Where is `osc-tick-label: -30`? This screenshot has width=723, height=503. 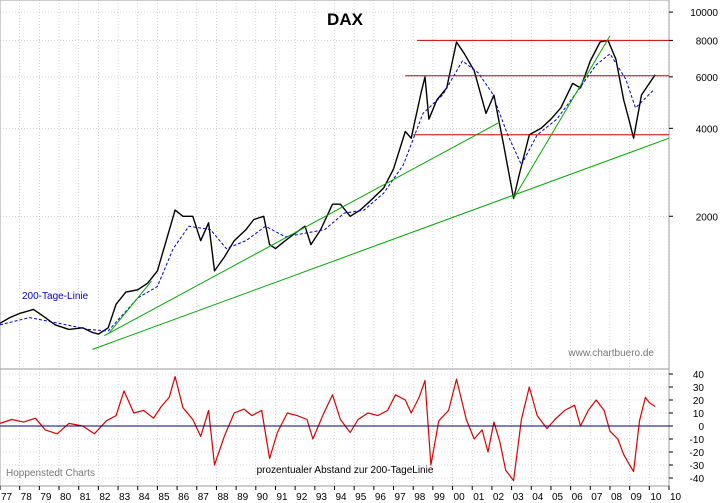 osc-tick-label: -30 is located at coordinates (697, 466).